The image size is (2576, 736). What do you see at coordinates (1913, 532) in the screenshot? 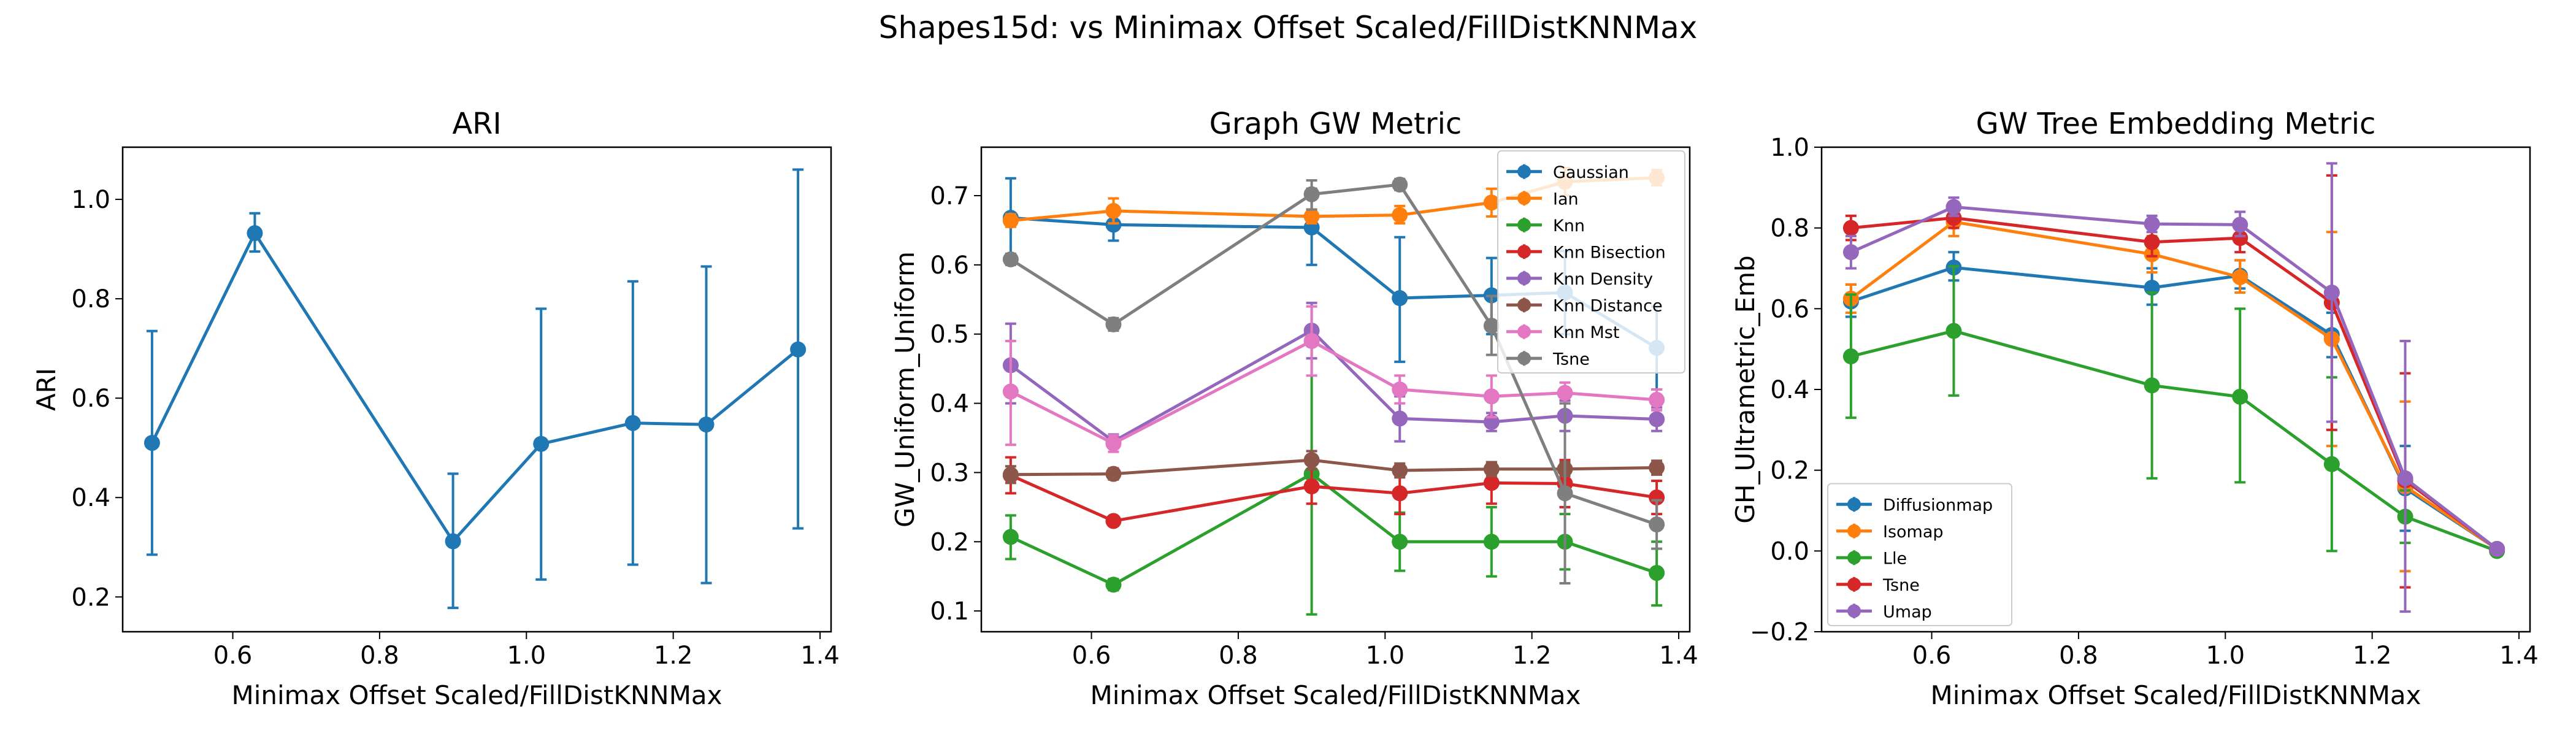
I see `chart-2-legend-label: Isomap` at bounding box center [1913, 532].